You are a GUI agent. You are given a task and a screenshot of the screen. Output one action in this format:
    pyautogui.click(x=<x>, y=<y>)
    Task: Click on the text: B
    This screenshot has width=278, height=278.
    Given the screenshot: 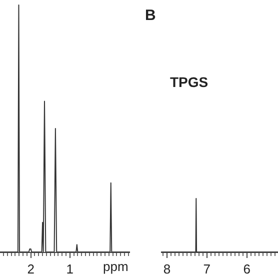 What is the action you would take?
    pyautogui.click(x=150, y=15)
    